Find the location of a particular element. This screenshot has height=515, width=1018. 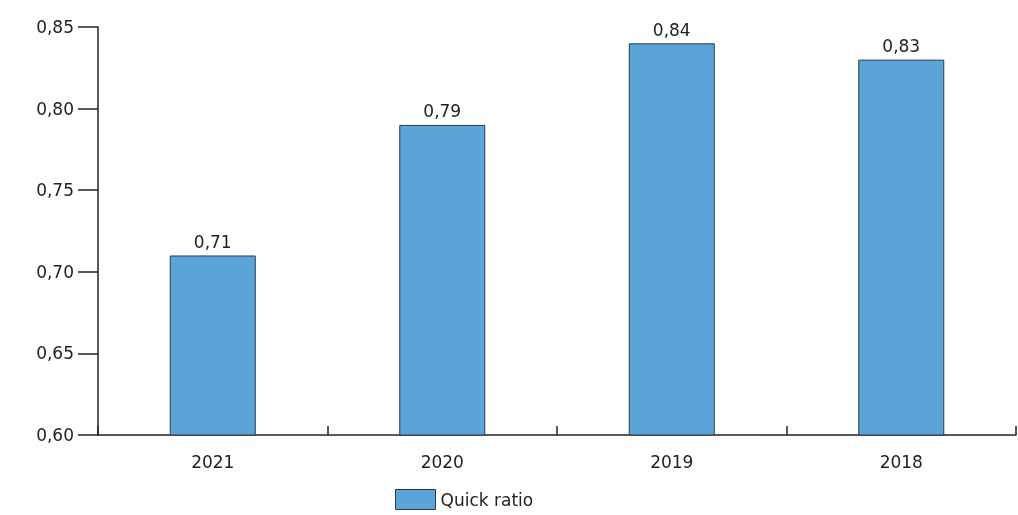

y-tick-label: 0,70 is located at coordinates (55, 271).